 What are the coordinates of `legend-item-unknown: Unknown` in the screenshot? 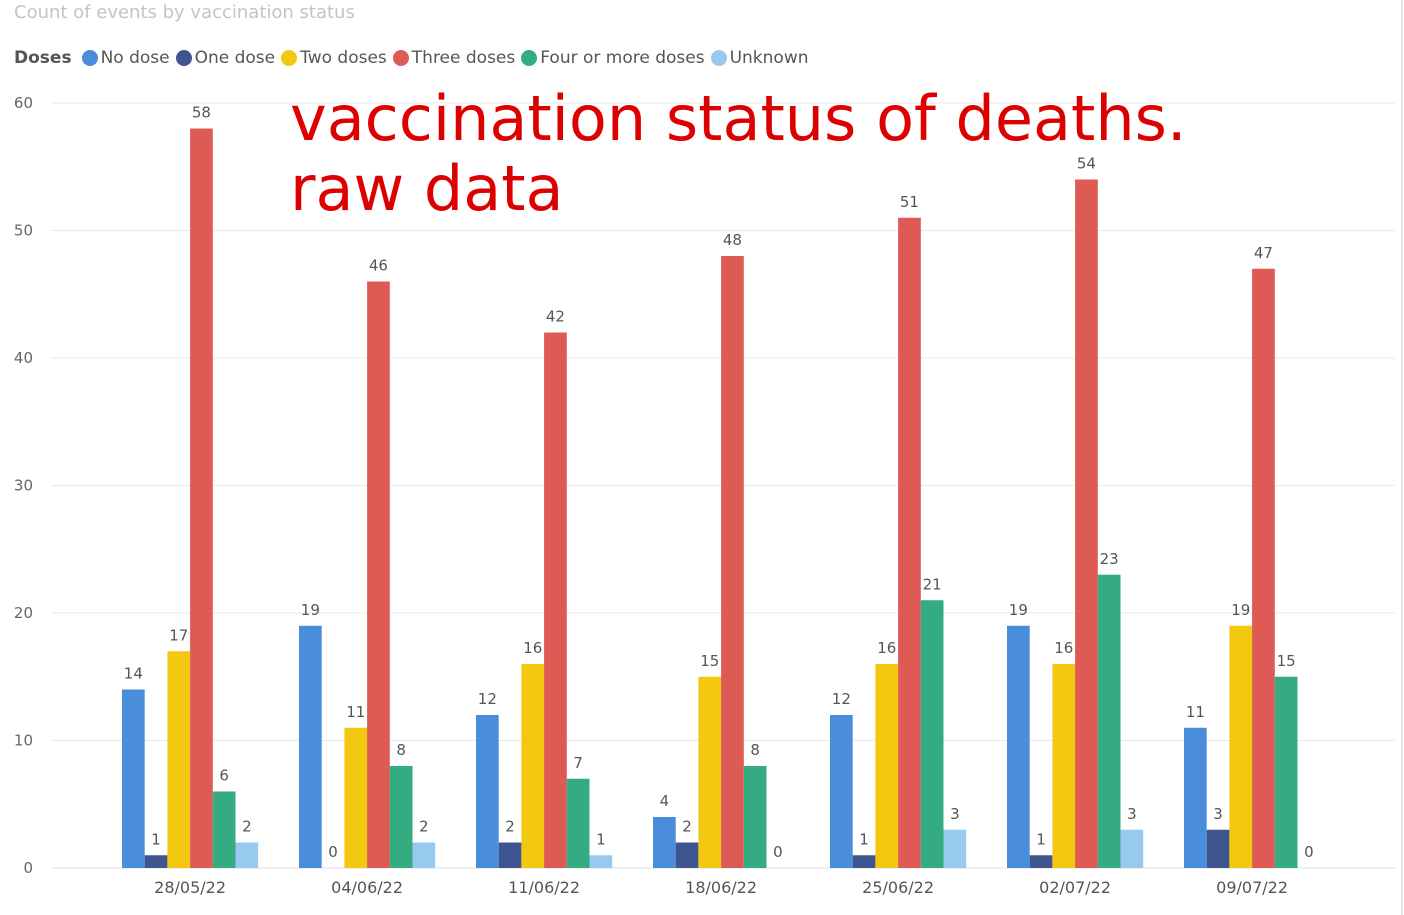 It's located at (761, 58).